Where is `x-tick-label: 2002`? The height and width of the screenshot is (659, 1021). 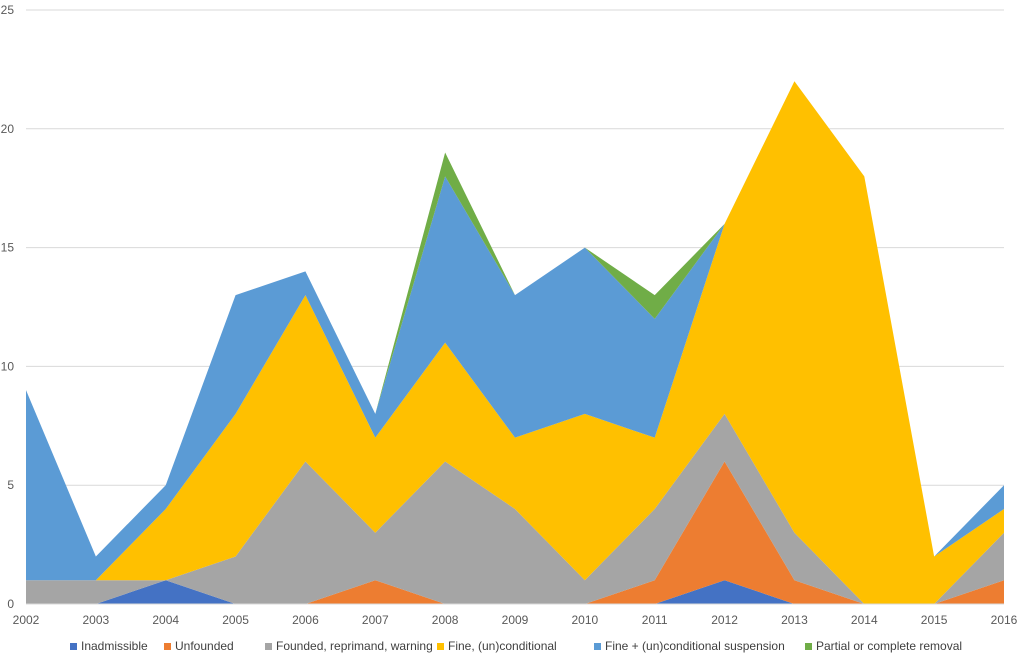
x-tick-label: 2002 is located at coordinates (26, 620).